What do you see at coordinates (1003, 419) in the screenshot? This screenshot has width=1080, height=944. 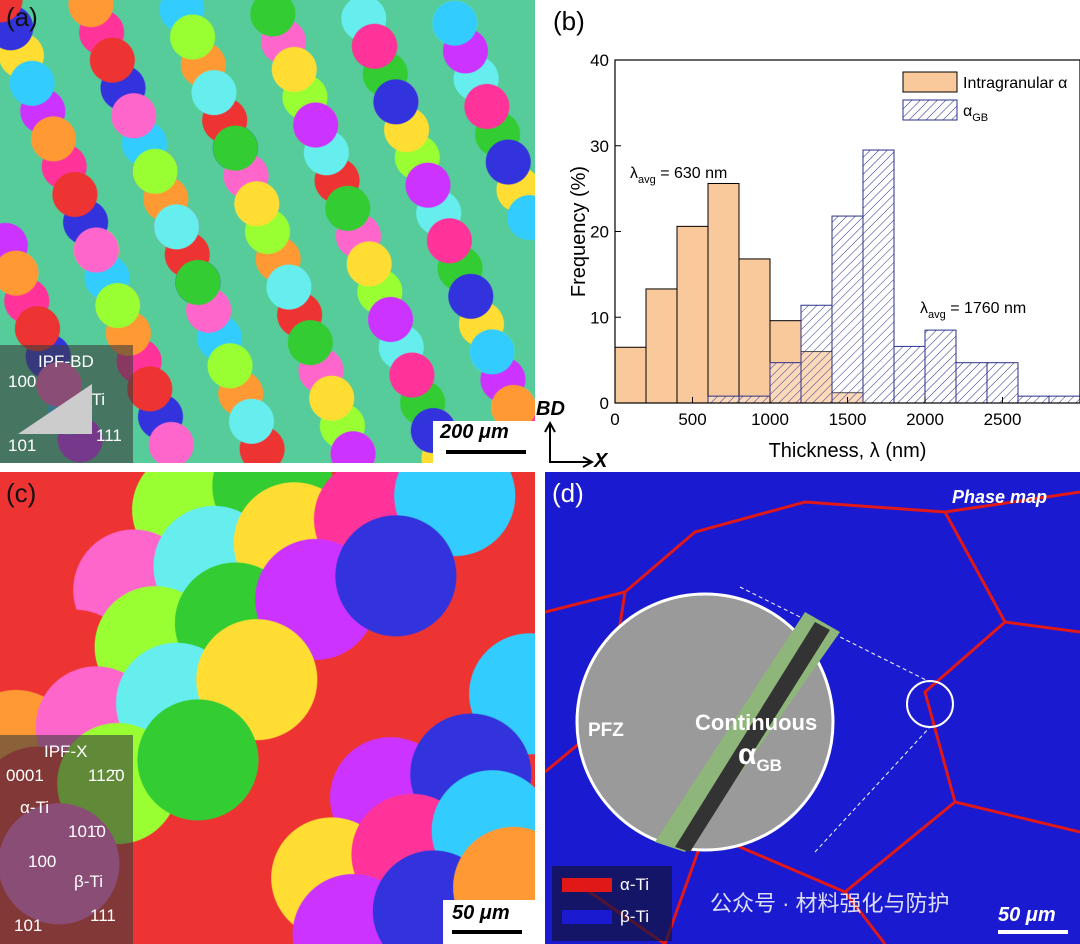 I see `x-tick-label: 2500` at bounding box center [1003, 419].